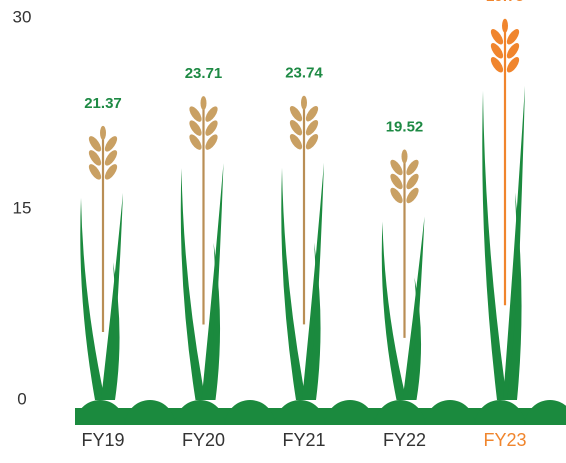 Image resolution: width=566 pixels, height=463 pixels. Describe the element at coordinates (304, 73) in the screenshot. I see `value-label: 23.74` at that location.